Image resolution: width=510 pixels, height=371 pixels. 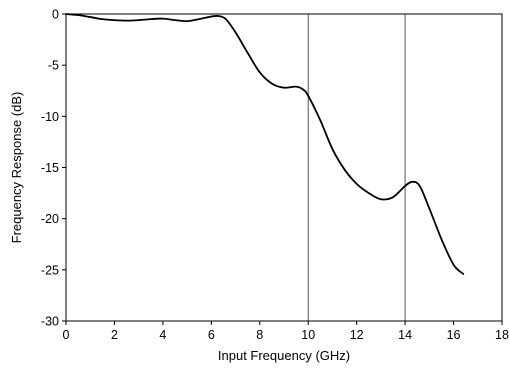 I want to click on x-tick-label-1: 2, so click(x=114, y=335).